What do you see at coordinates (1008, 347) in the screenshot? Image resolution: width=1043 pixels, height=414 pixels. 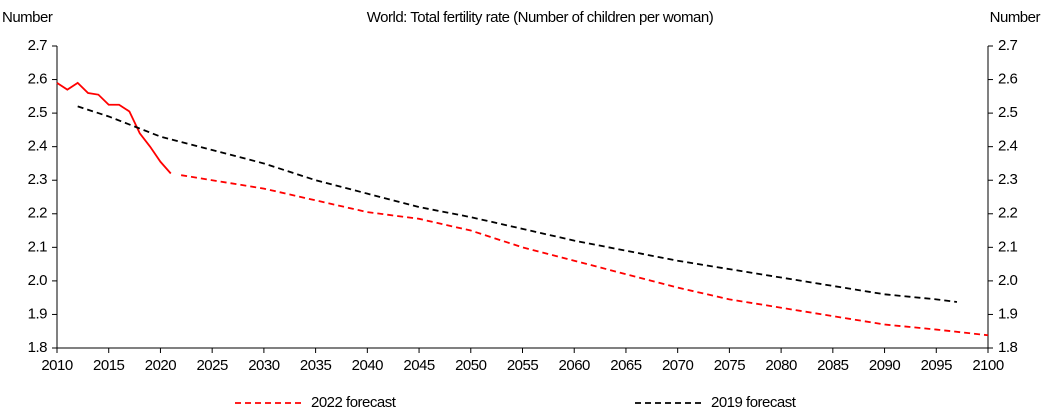 I see `y2-tick-label: 1.8` at bounding box center [1008, 347].